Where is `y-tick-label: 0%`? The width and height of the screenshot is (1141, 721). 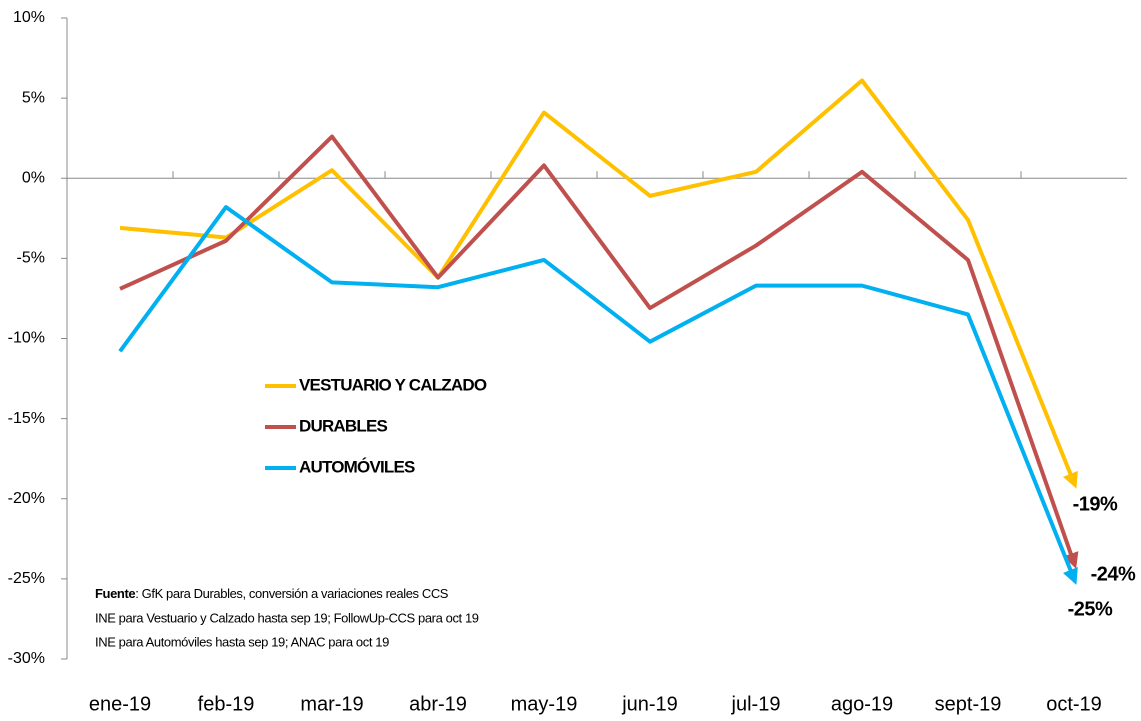 y-tick-label: 0% is located at coordinates (33, 177).